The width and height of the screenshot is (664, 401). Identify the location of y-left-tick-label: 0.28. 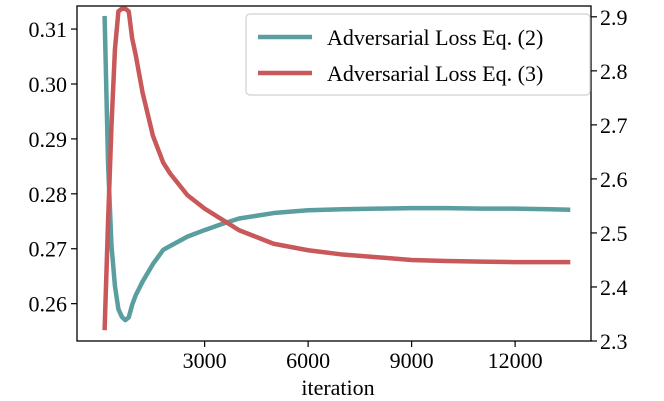
(48, 194).